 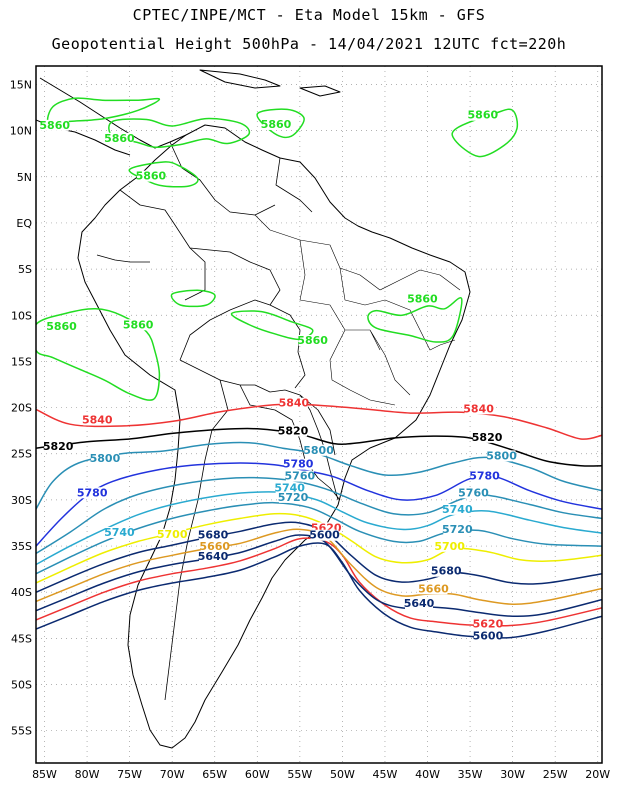 What do you see at coordinates (21, 638) in the screenshot?
I see `latitude-tick-label: 45S` at bounding box center [21, 638].